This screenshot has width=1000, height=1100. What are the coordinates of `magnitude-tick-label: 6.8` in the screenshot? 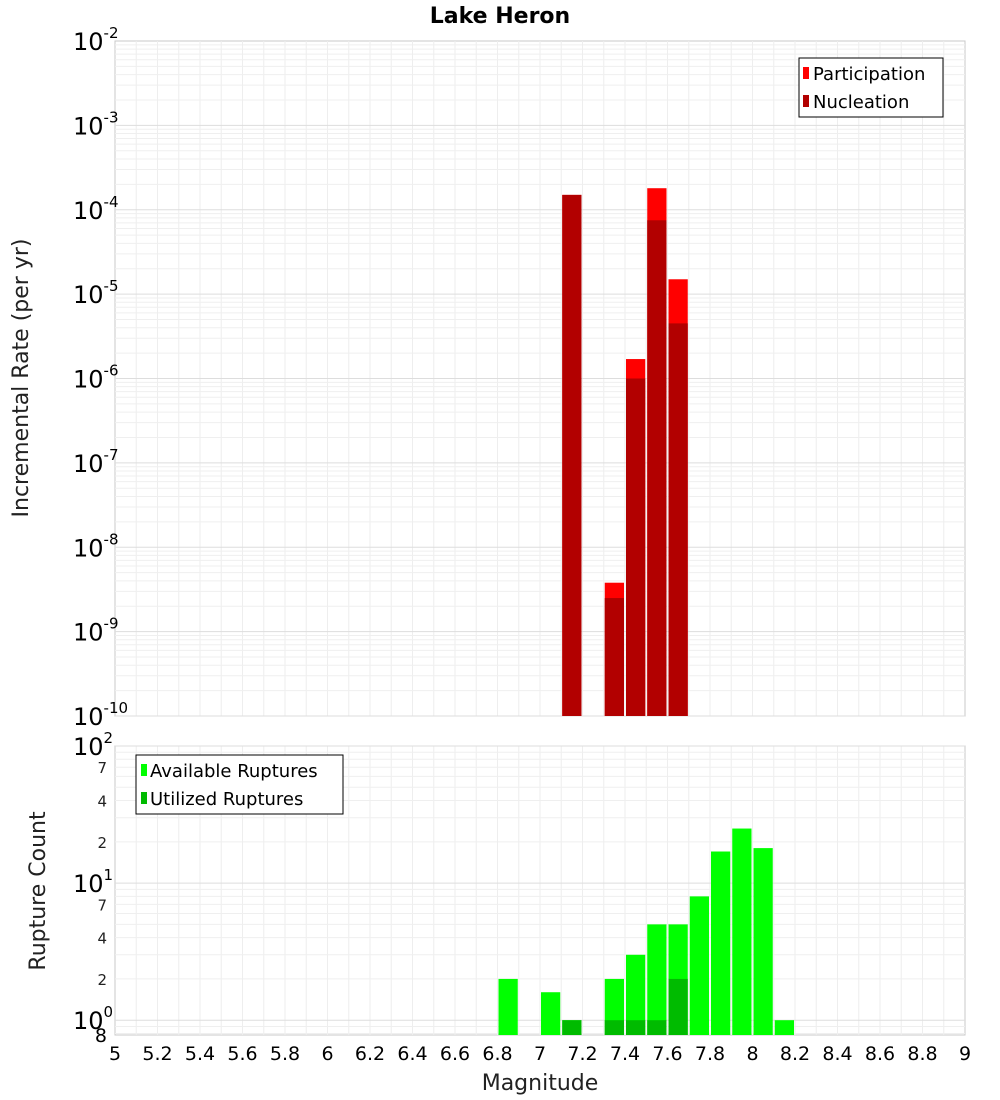 It's located at (497, 1054).